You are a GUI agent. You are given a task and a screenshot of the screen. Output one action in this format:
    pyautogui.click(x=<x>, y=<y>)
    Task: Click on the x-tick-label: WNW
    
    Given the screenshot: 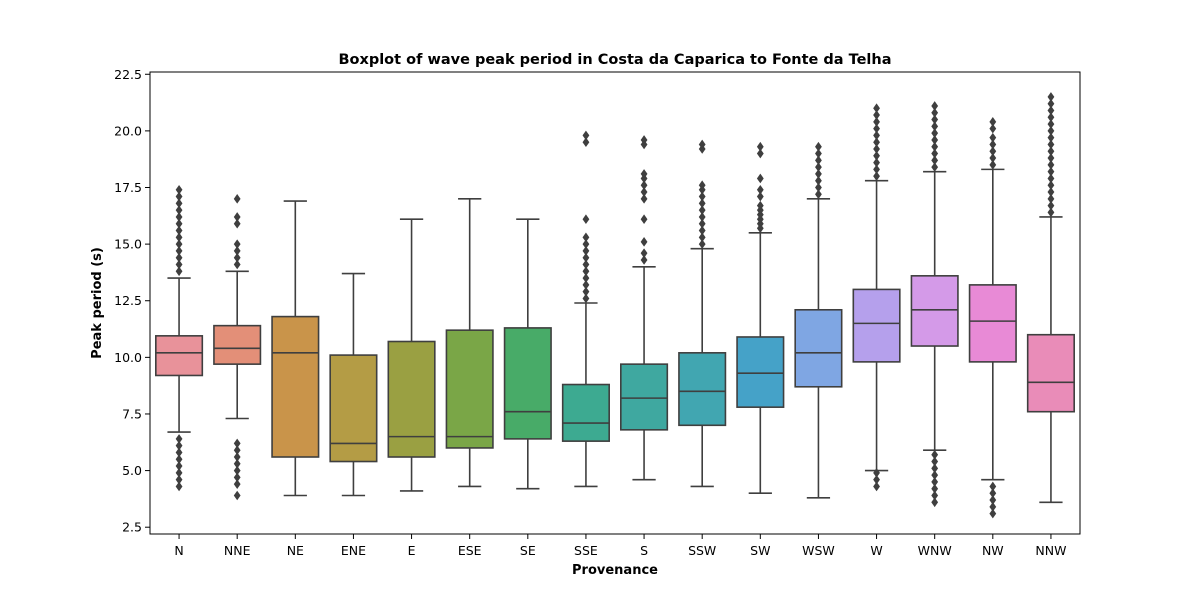 What is the action you would take?
    pyautogui.click(x=935, y=550)
    